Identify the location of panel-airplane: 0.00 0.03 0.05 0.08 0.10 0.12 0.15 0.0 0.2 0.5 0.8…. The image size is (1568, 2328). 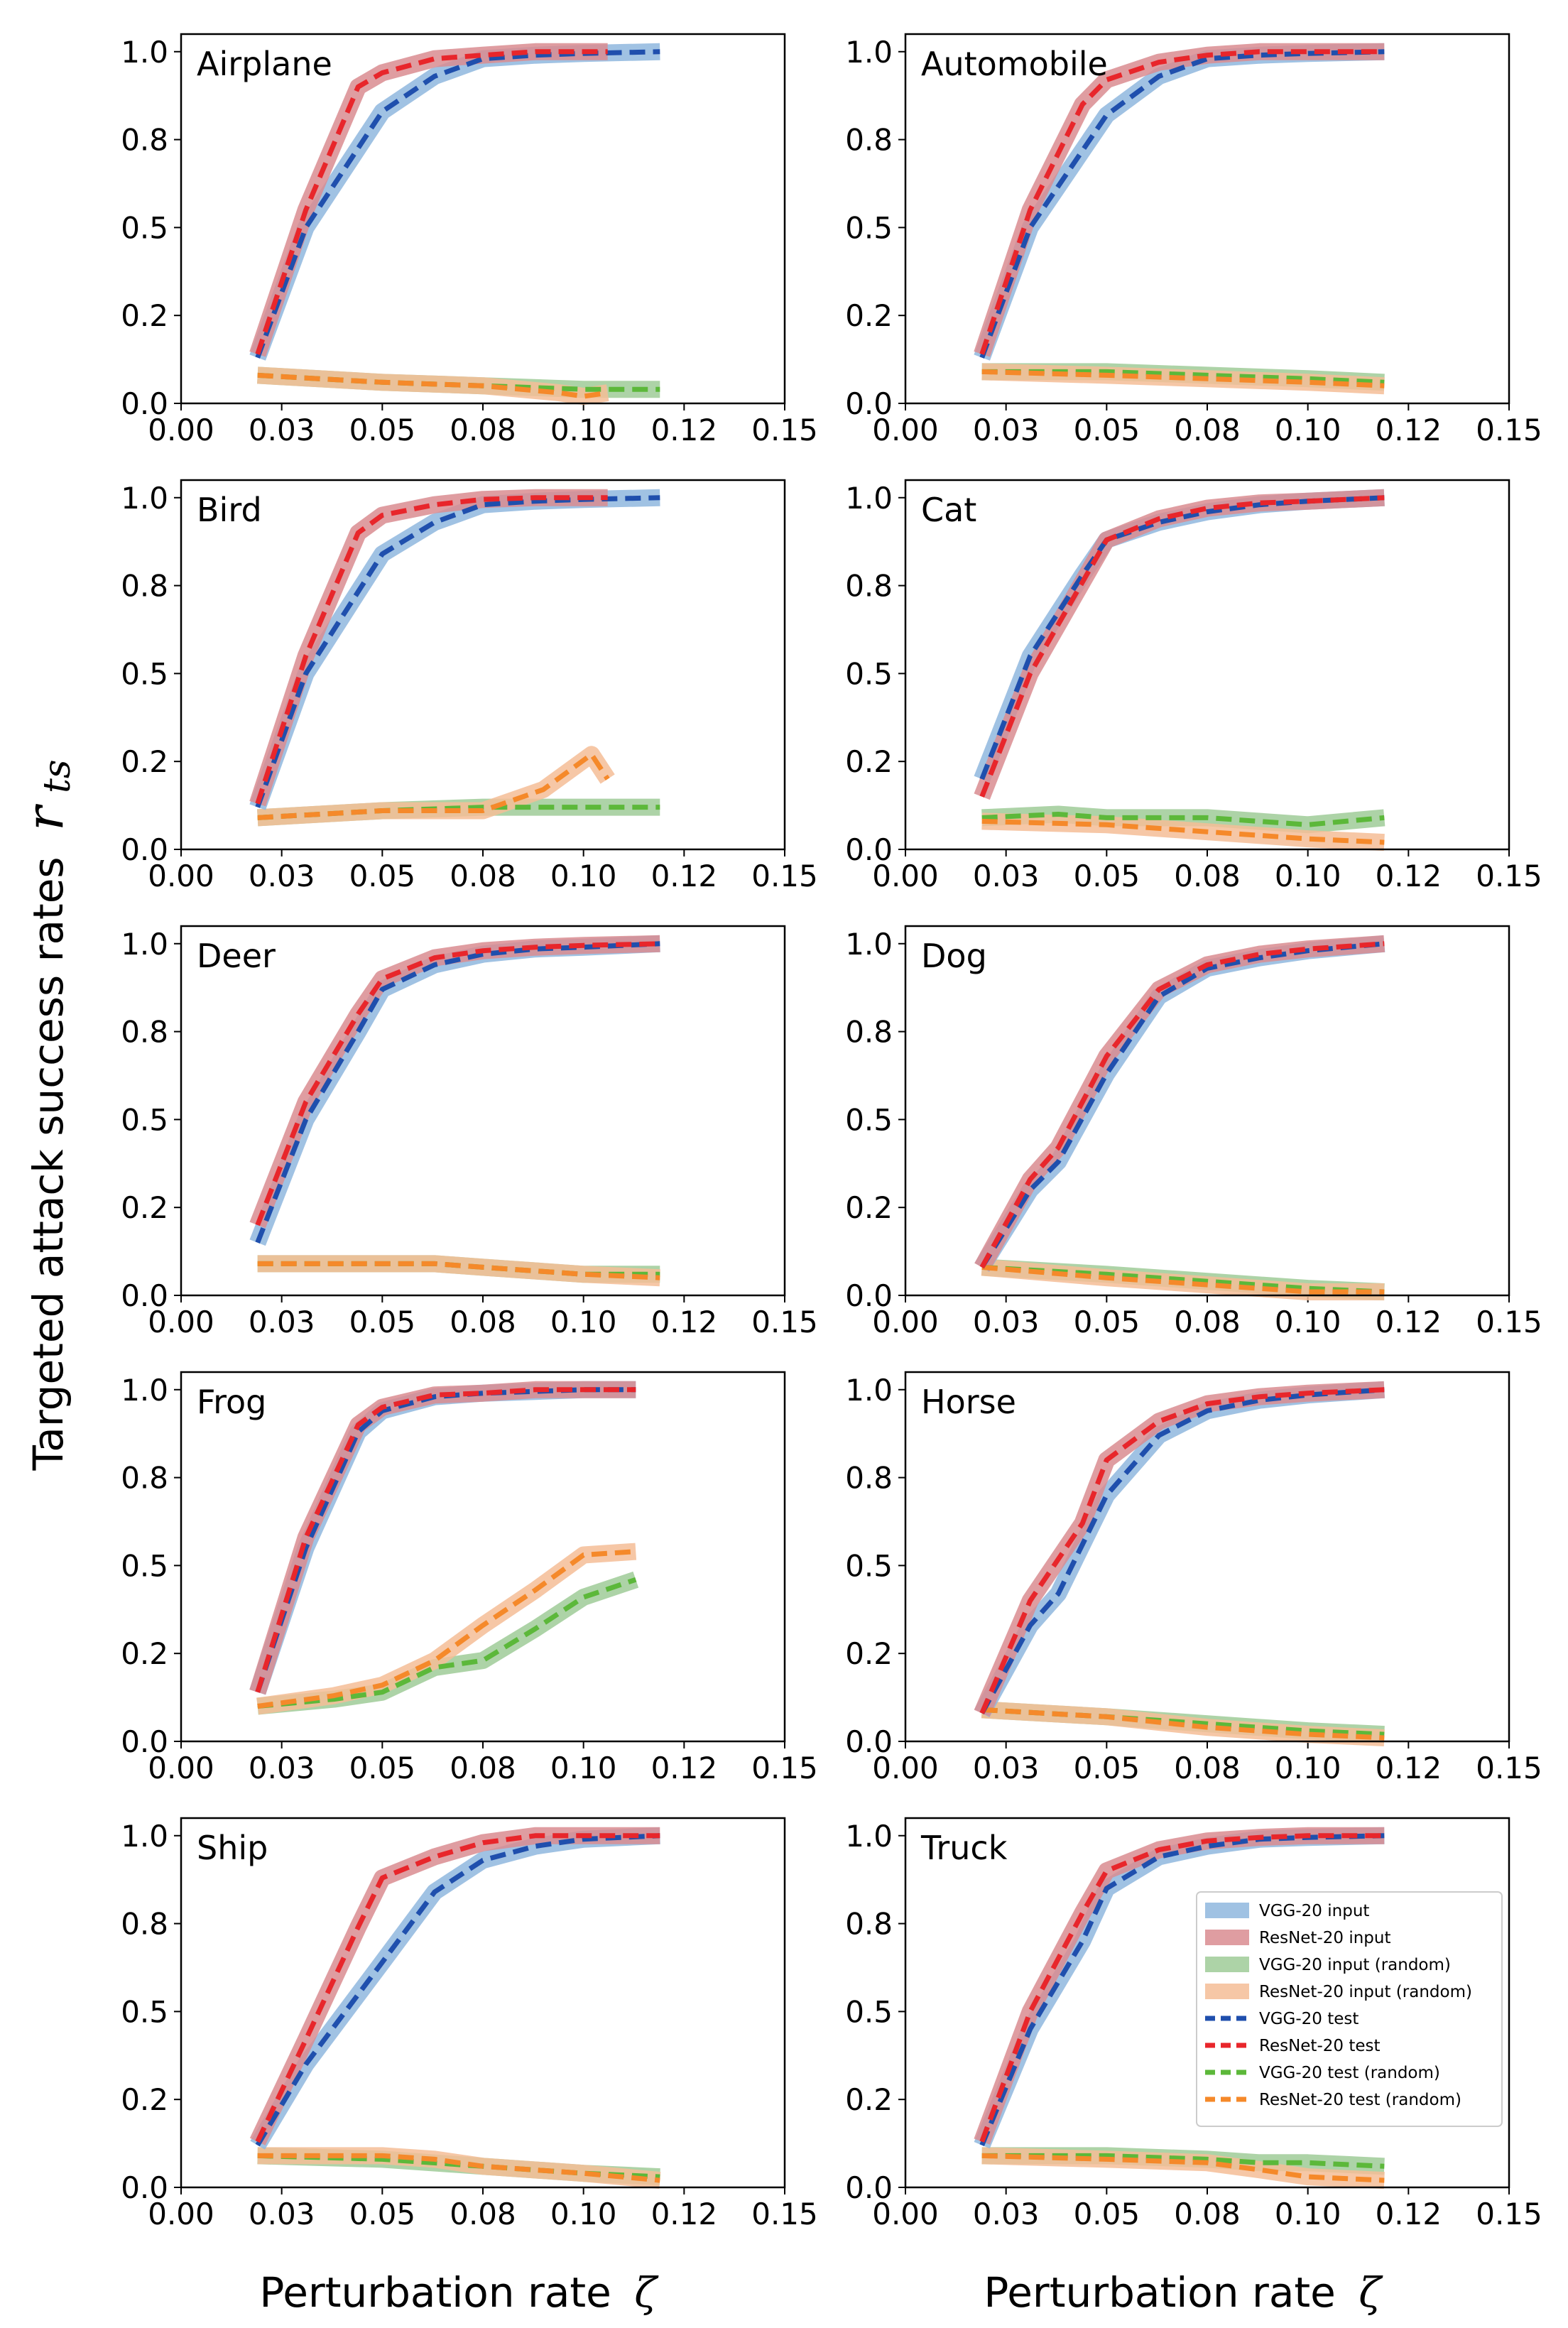
(469, 240).